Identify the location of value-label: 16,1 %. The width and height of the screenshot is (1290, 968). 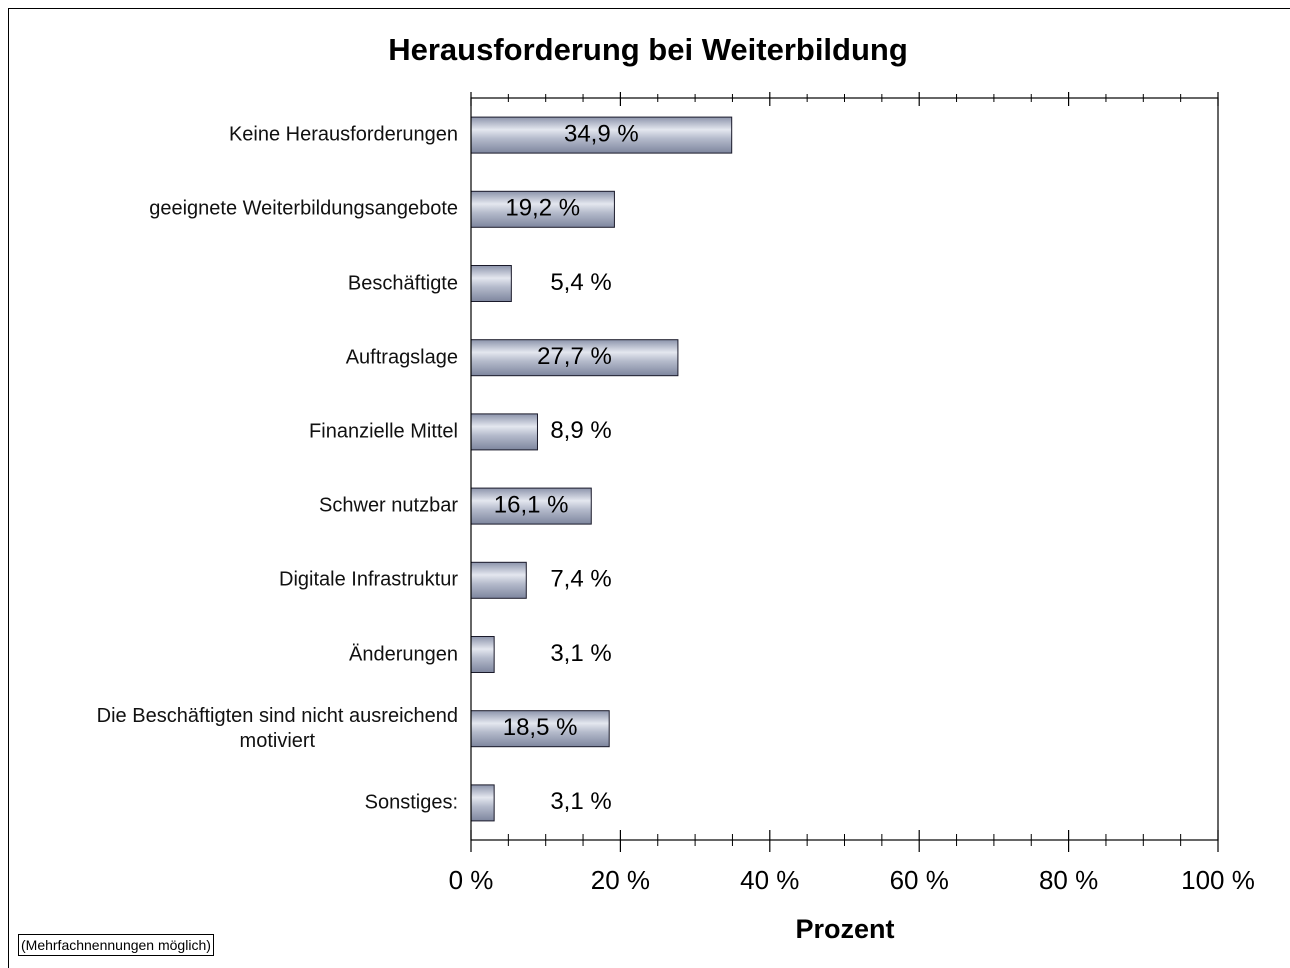
(531, 504).